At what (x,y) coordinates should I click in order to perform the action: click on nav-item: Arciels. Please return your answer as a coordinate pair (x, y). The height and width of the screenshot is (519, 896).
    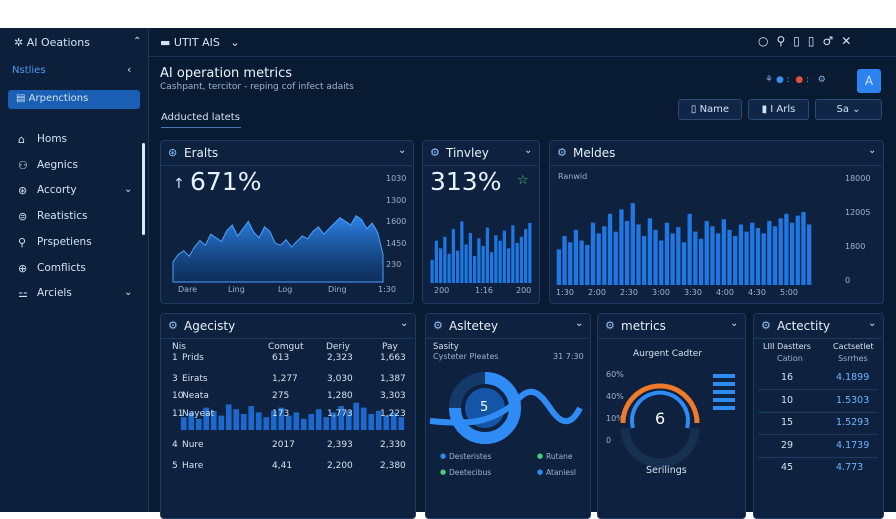
    Looking at the image, I should click on (54, 293).